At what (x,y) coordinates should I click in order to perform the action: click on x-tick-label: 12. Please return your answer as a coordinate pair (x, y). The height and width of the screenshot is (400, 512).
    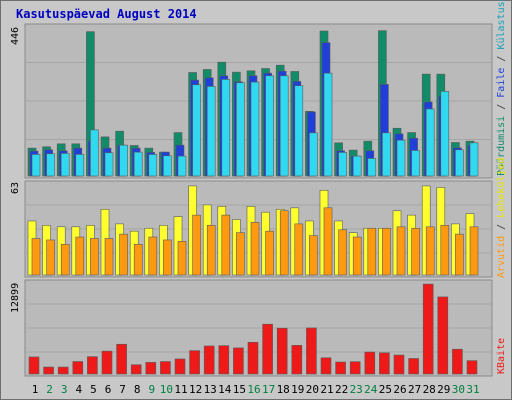
    Looking at the image, I should click on (195, 389).